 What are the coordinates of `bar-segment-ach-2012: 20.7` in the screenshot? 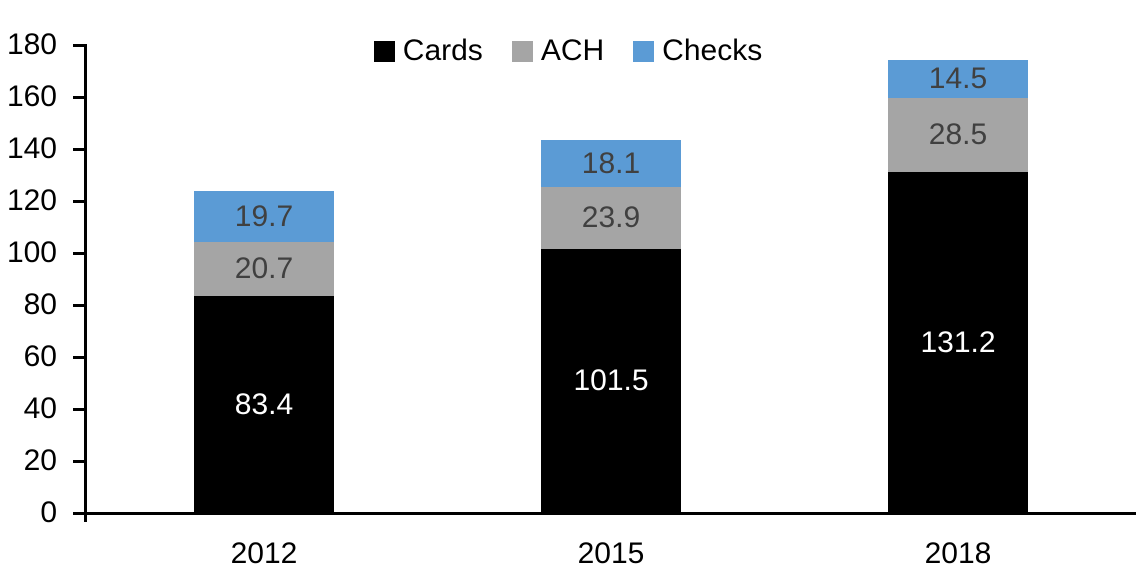 It's located at (264, 269).